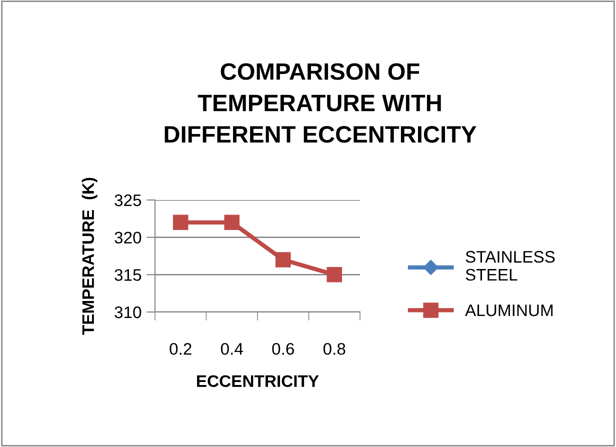 The width and height of the screenshot is (616, 447). What do you see at coordinates (334, 348) in the screenshot?
I see `x-tick-label: 0.8` at bounding box center [334, 348].